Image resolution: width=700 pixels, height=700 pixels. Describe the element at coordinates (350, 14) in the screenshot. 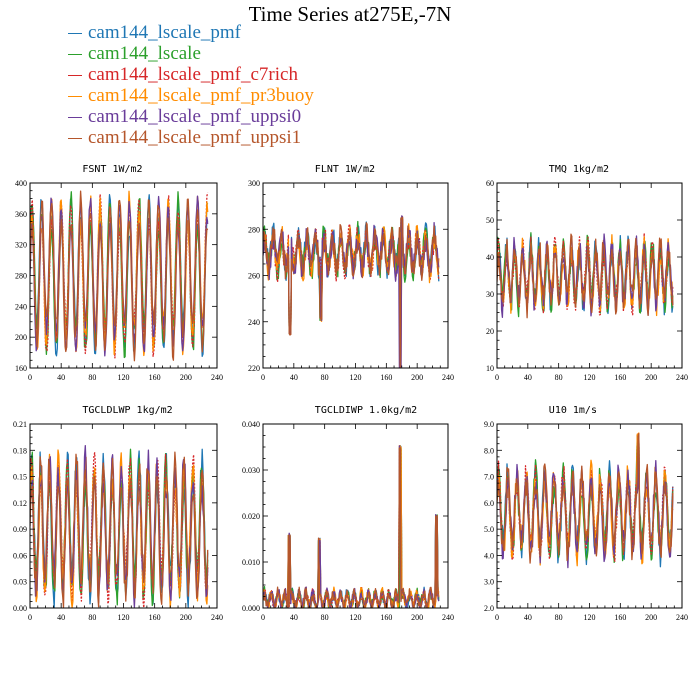

I see `figure-title: Time Series at275E,-7N` at that location.